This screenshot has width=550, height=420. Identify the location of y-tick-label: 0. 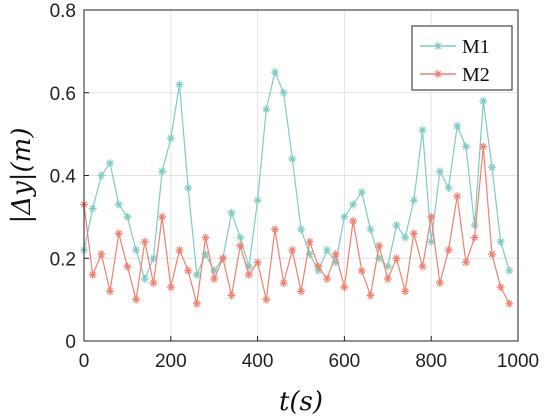
(70, 342).